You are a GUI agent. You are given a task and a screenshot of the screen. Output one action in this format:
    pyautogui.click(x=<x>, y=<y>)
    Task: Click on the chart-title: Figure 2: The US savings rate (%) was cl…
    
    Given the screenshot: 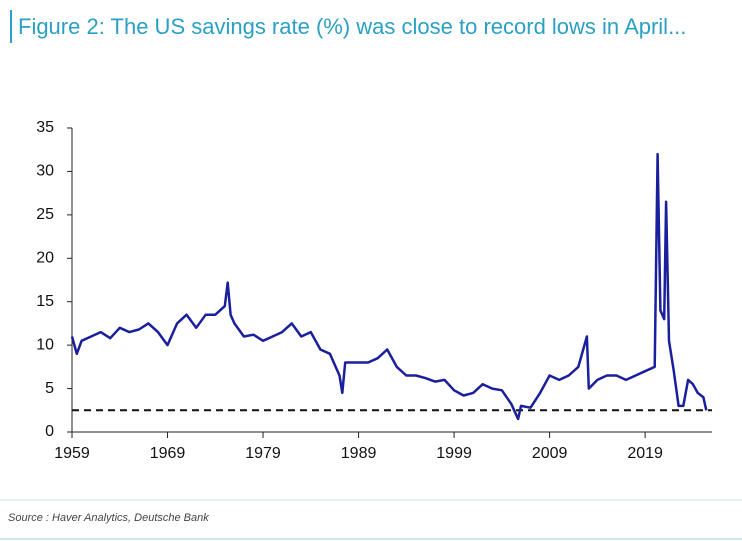 What is the action you would take?
    pyautogui.click(x=376, y=26)
    